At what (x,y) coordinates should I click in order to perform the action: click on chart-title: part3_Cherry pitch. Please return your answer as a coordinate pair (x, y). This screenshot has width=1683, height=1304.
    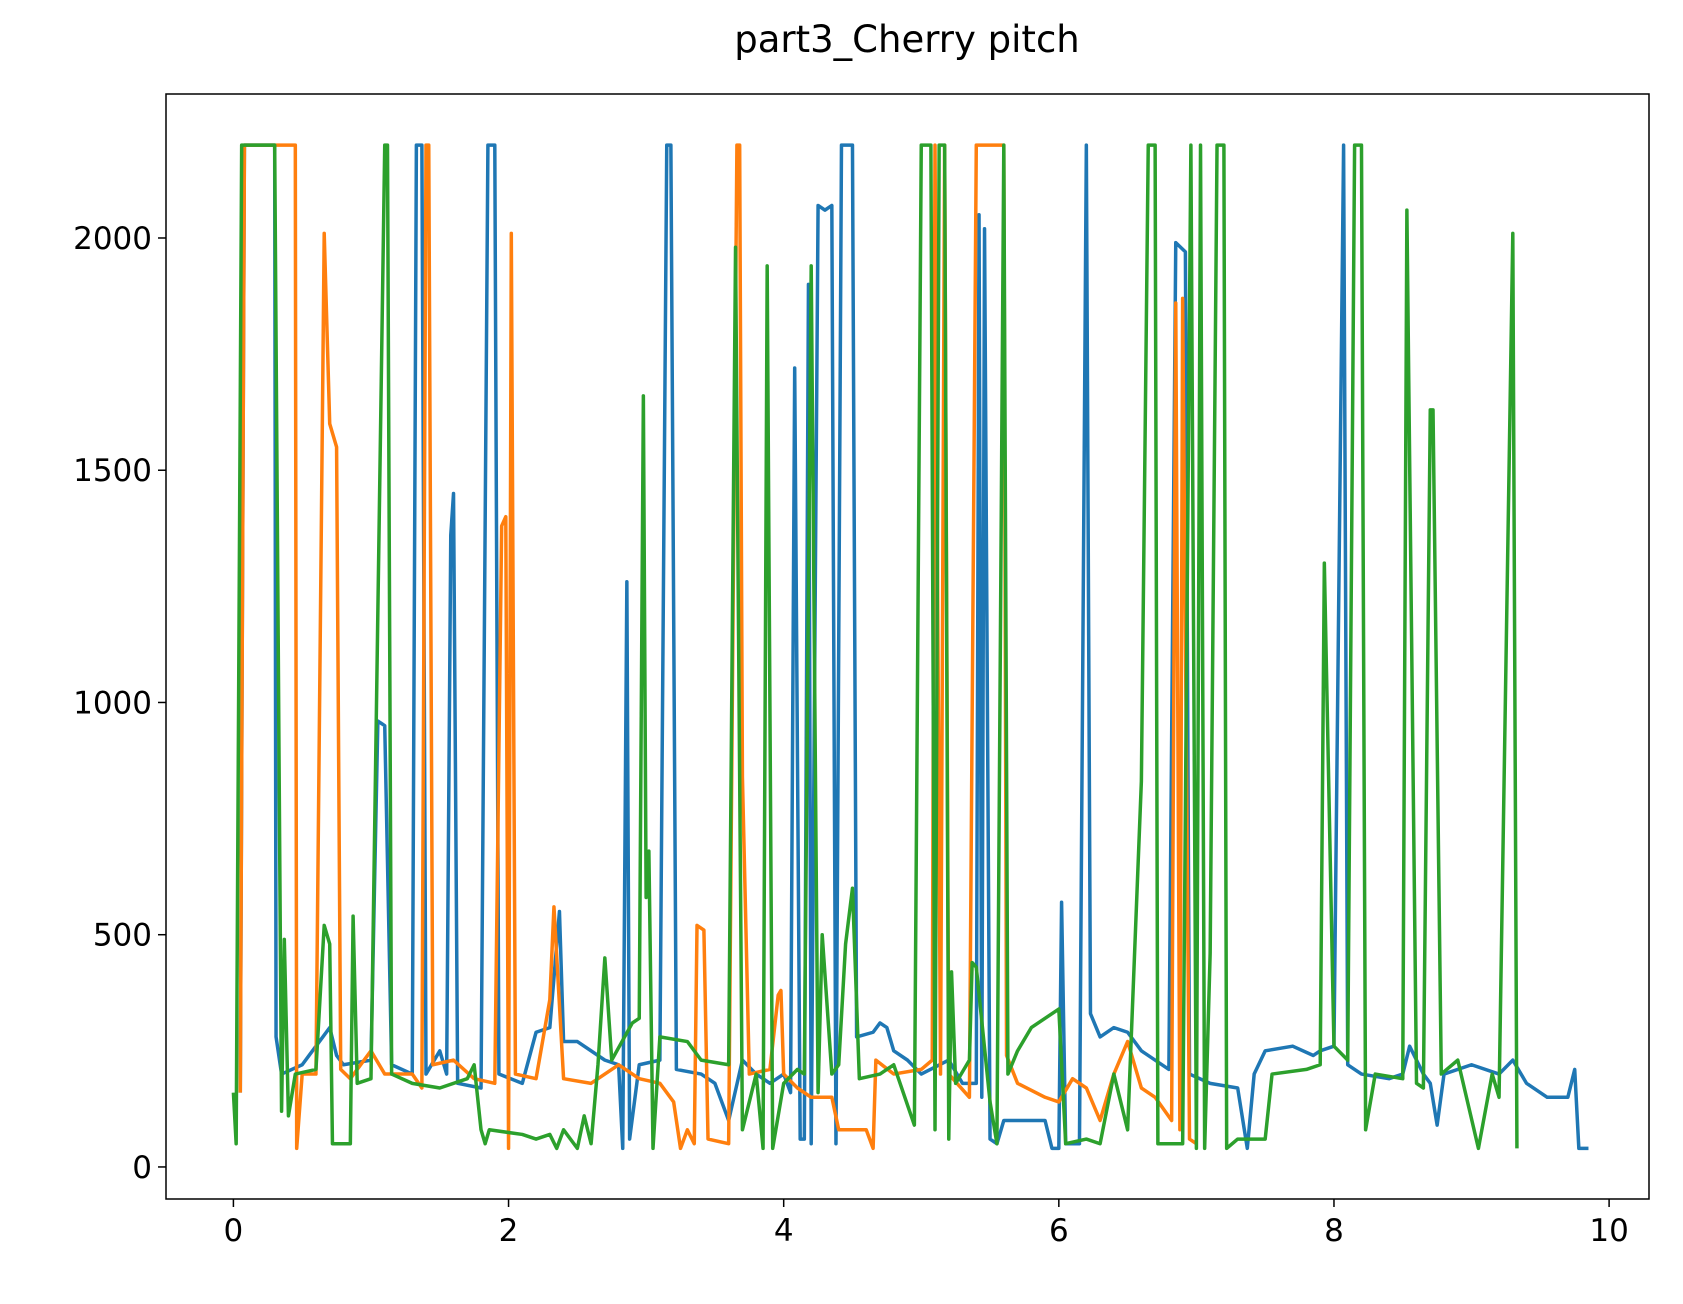
    Looking at the image, I should click on (906, 39).